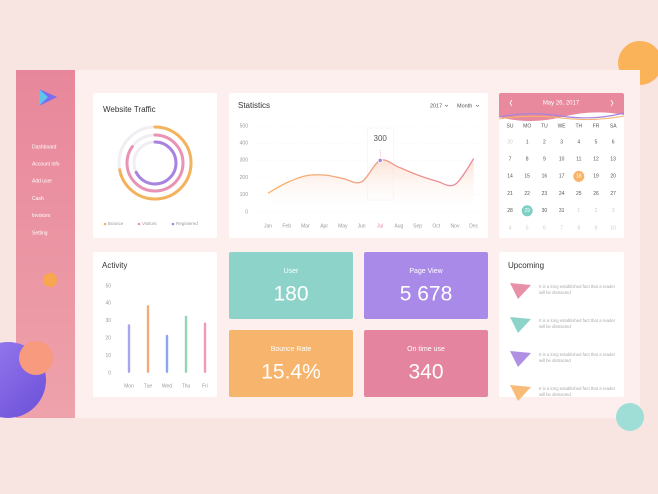 This screenshot has height=494, width=658. What do you see at coordinates (186, 386) in the screenshot?
I see `x-tick-label: Thu` at bounding box center [186, 386].